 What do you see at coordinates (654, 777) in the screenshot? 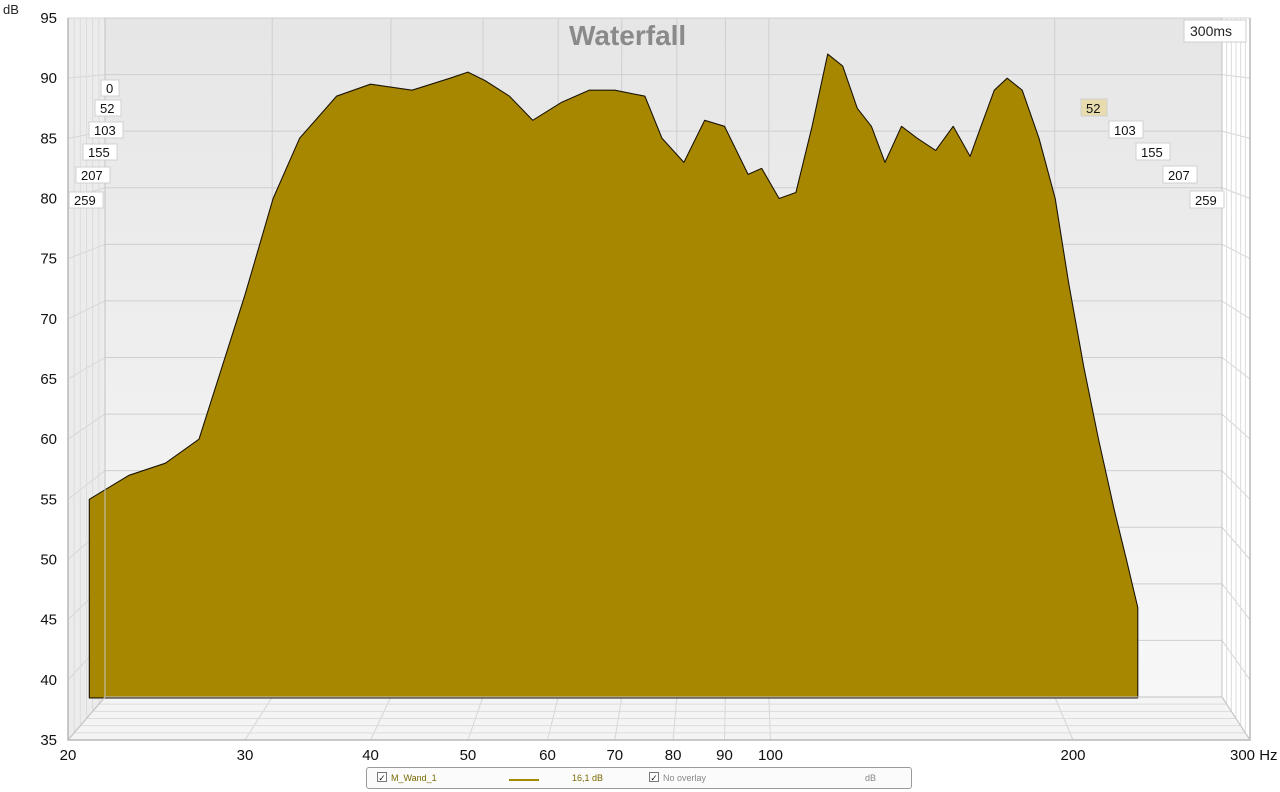
I see `overlay-checkbox: ✓` at bounding box center [654, 777].